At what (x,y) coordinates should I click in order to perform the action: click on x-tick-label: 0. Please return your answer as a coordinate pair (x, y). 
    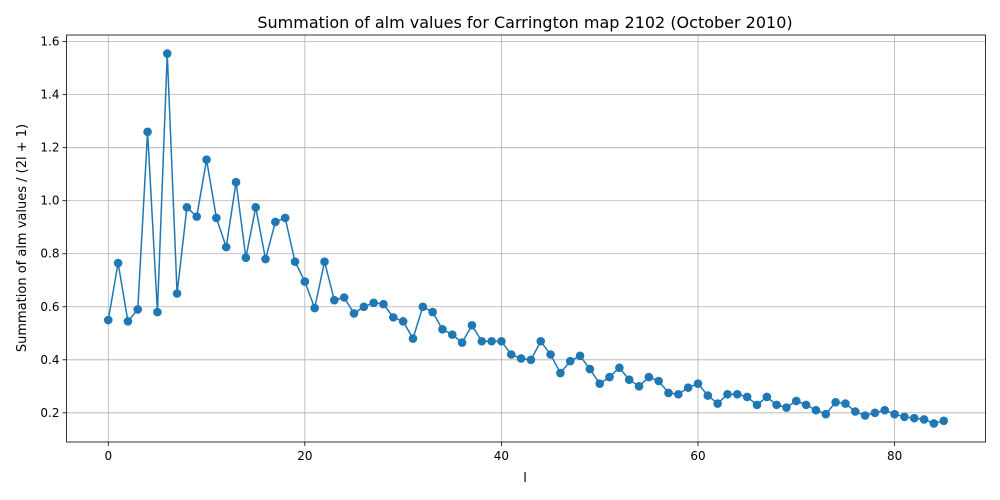
    Looking at the image, I should click on (108, 456).